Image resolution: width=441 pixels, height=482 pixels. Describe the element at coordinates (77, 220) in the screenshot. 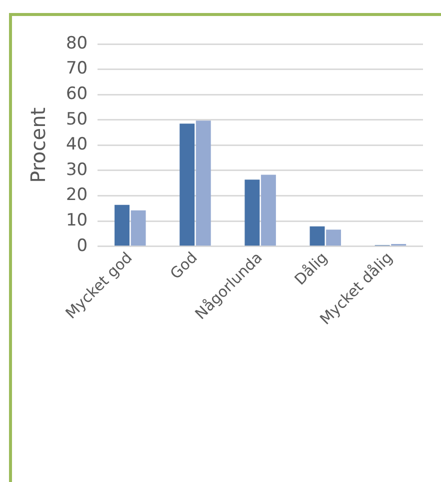

I see `y-tick-label: 10` at that location.